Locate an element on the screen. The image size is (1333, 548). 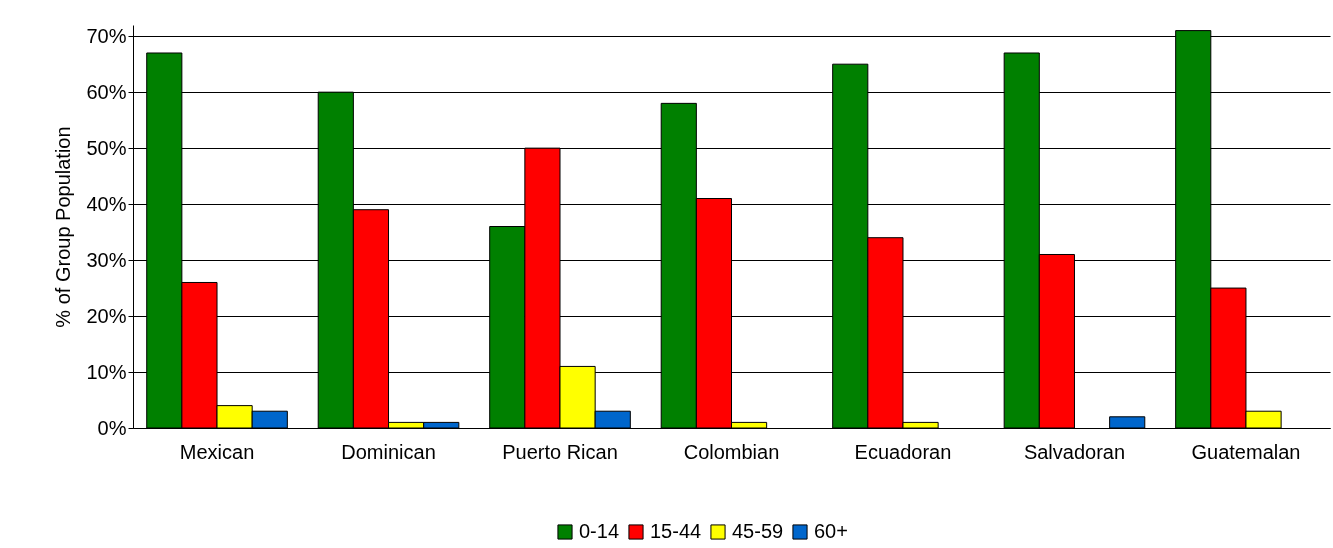
y-tick-label: 50% is located at coordinates (106, 147).